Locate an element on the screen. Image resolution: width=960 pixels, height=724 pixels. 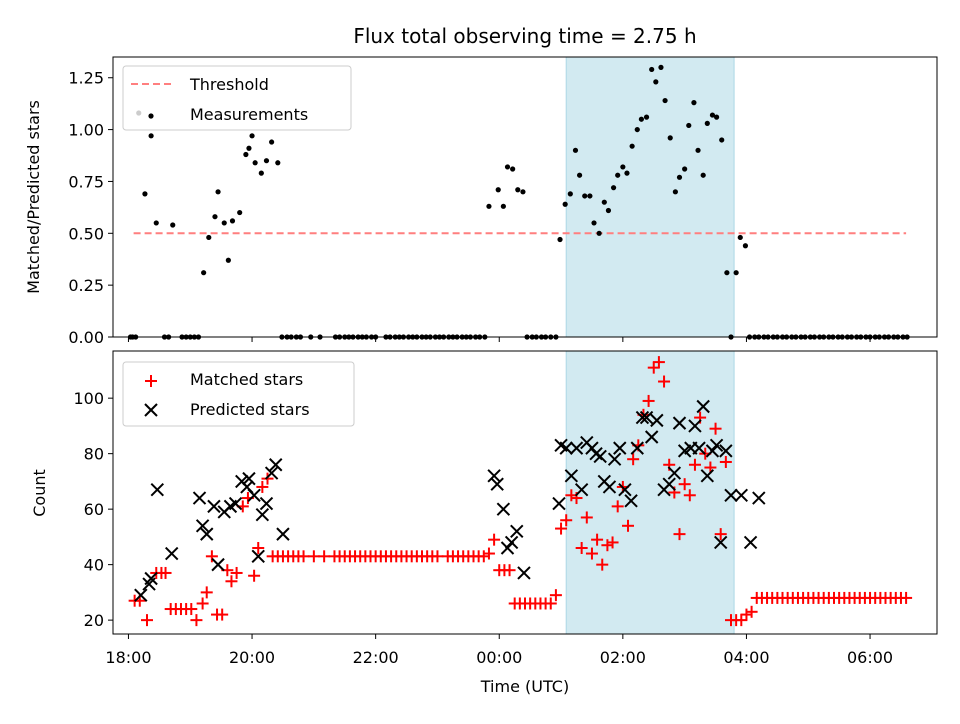
legend-measurements-label: Measurements is located at coordinates (249, 114).